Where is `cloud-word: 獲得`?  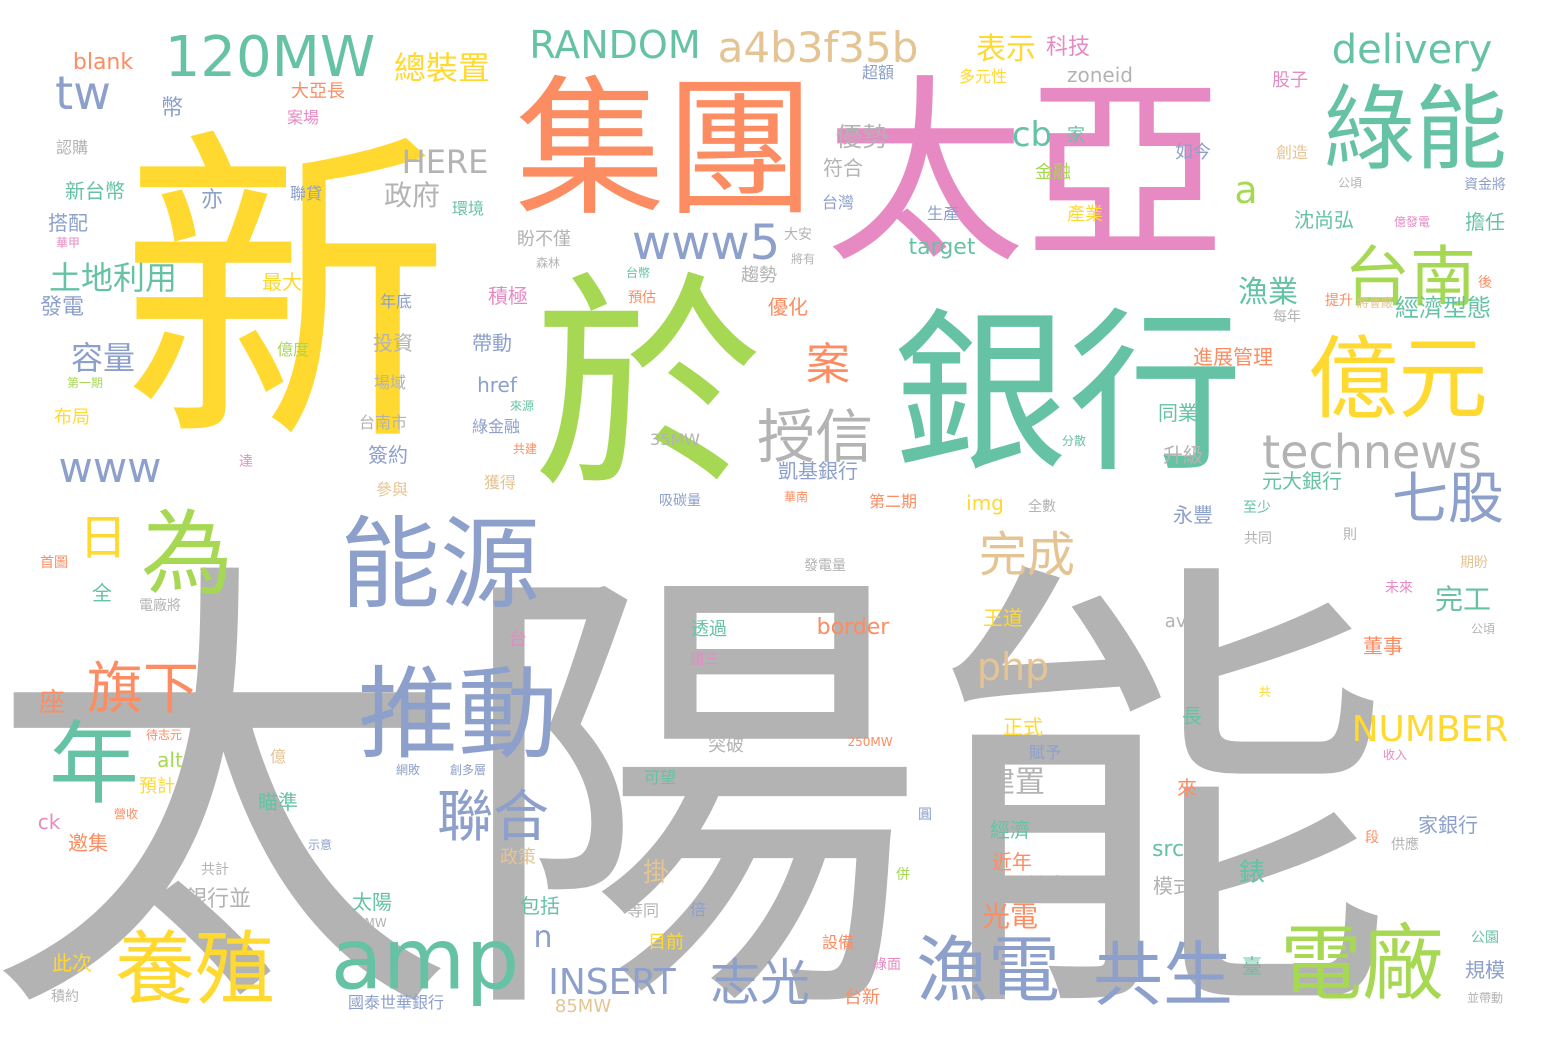
cloud-word: 獲得 is located at coordinates (500, 482).